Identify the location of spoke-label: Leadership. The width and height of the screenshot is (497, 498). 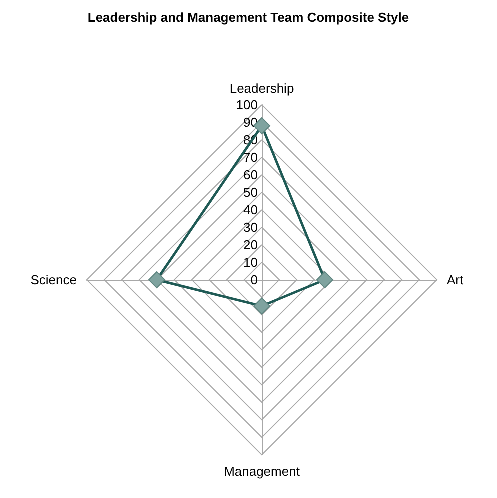
(262, 88).